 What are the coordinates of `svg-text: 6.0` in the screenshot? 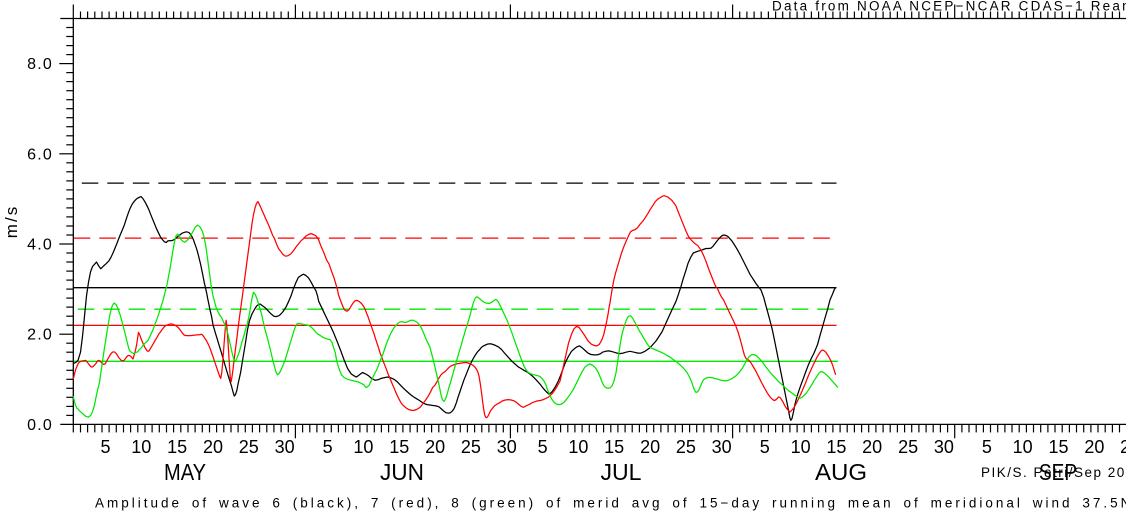 It's located at (40, 154).